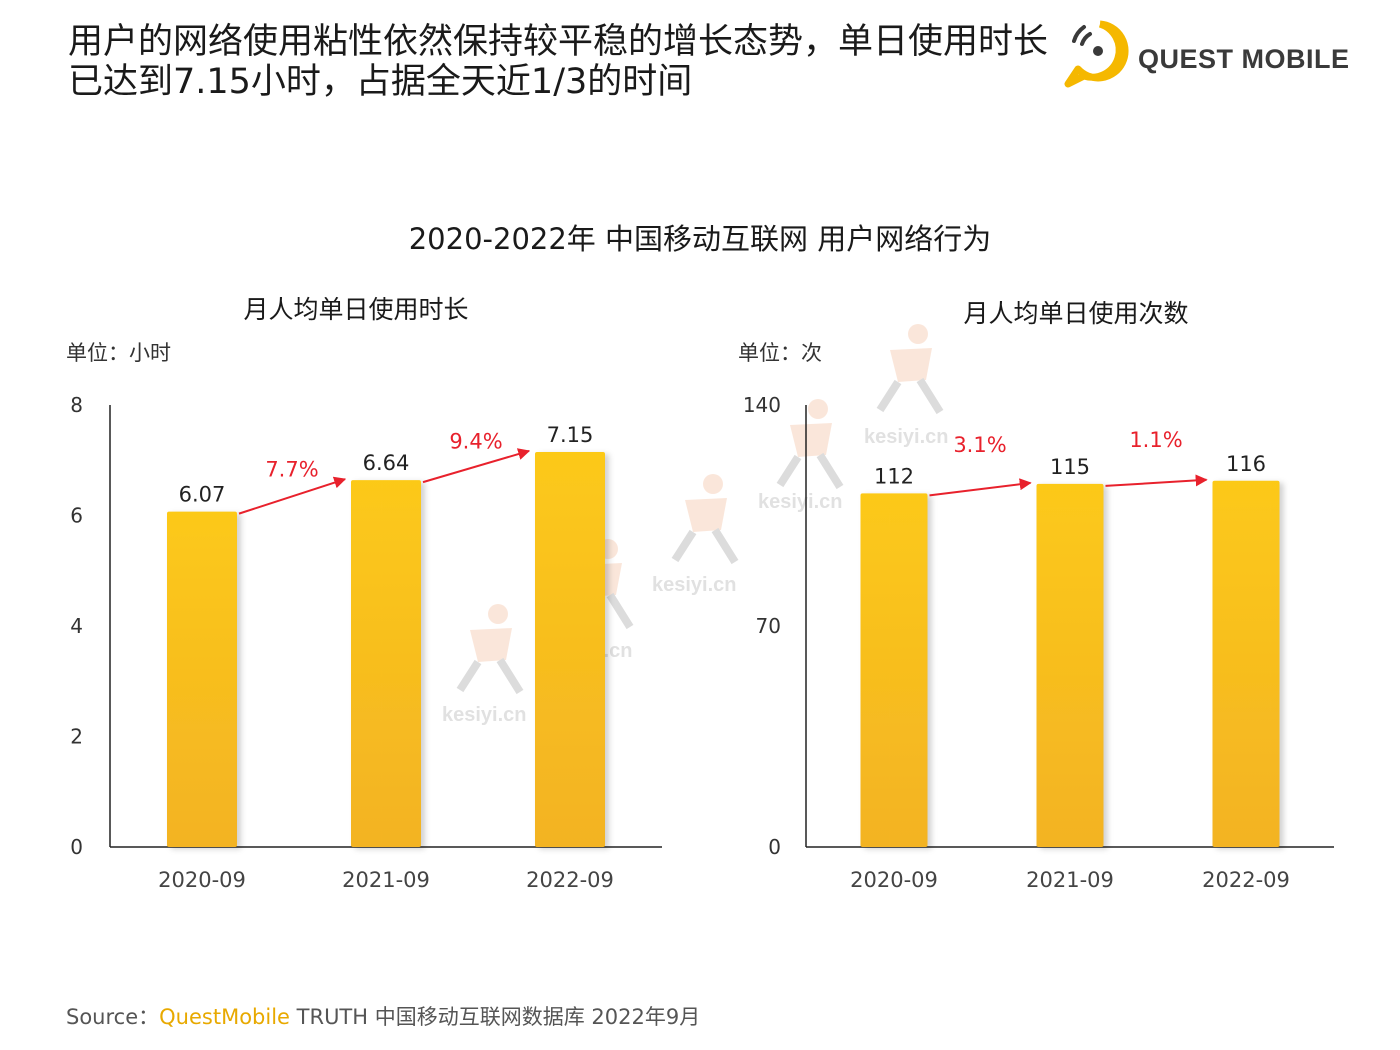  What do you see at coordinates (118, 353) in the screenshot?
I see `unit-label: 单位：小时` at bounding box center [118, 353].